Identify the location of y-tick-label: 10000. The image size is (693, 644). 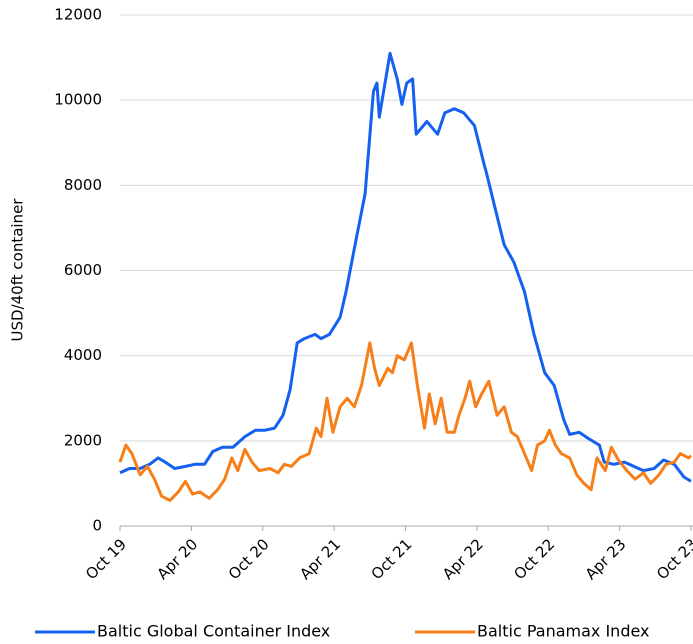
(78, 100).